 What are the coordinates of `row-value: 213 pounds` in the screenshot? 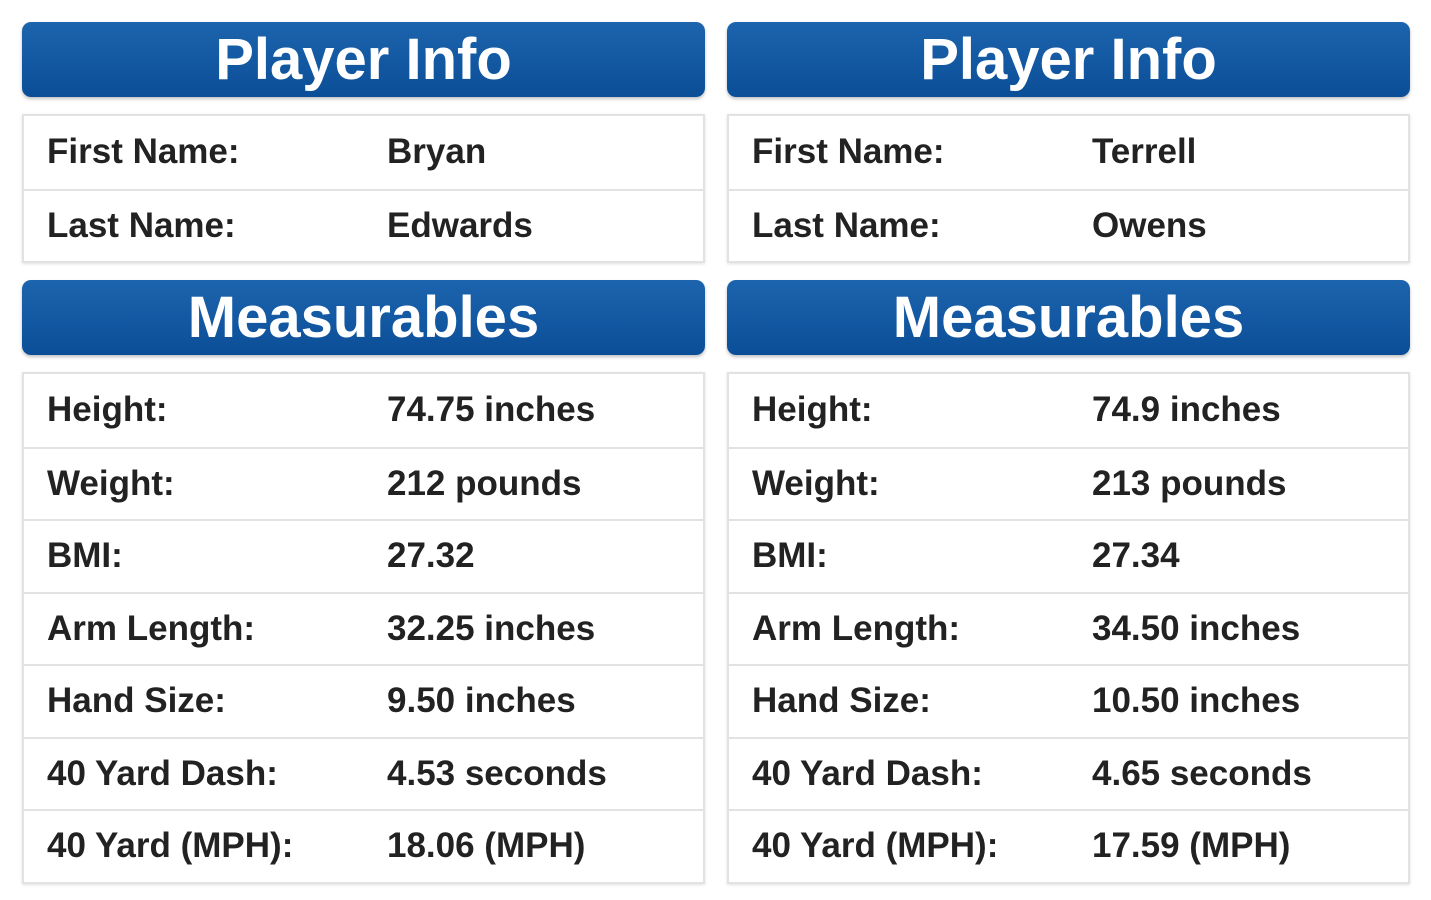 It's located at (1189, 483).